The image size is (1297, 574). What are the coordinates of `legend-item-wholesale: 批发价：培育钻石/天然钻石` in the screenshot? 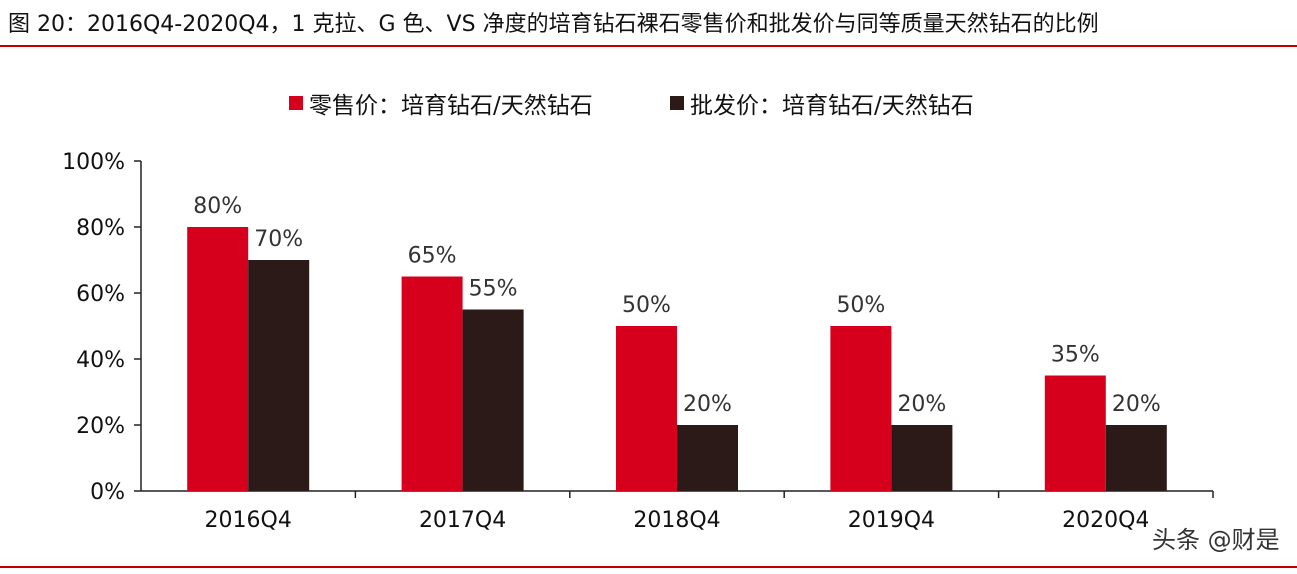 It's located at (822, 103).